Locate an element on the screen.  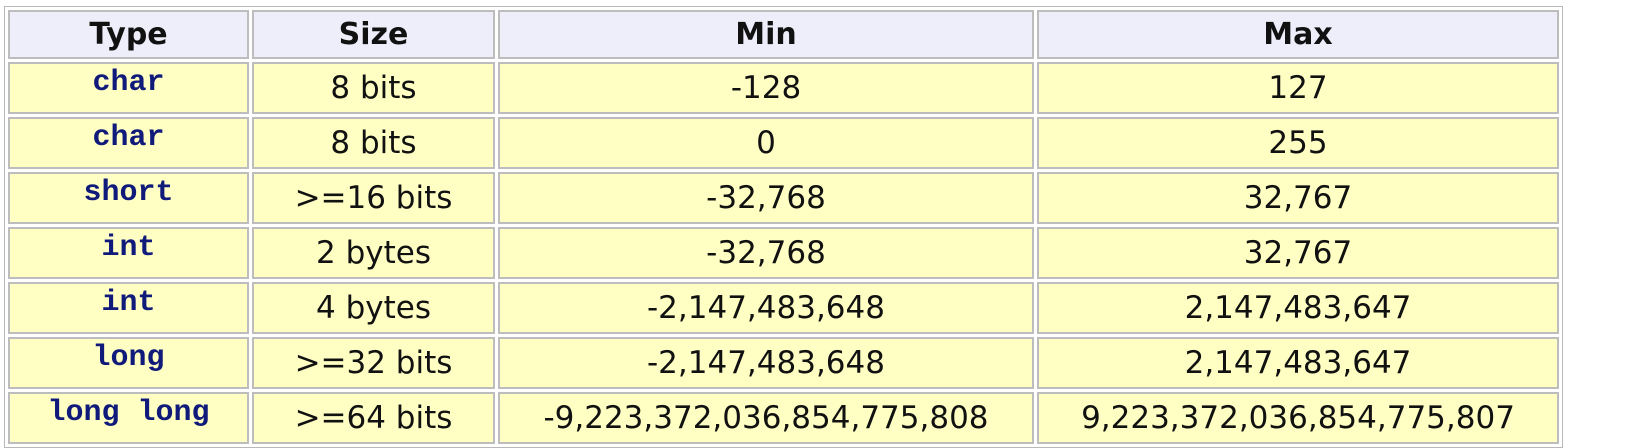
size-cell: >=64 bits is located at coordinates (373, 418).